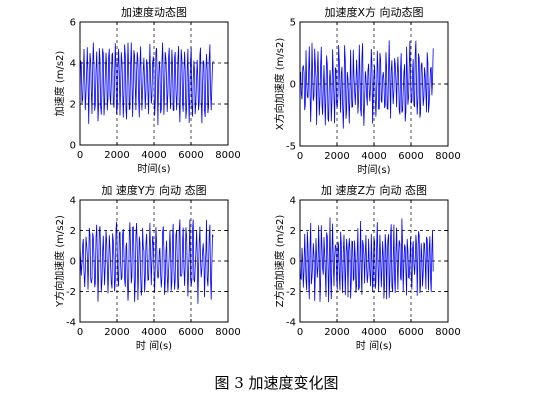  I want to click on chart-title: 加速度X方 向动态图, so click(373, 12).